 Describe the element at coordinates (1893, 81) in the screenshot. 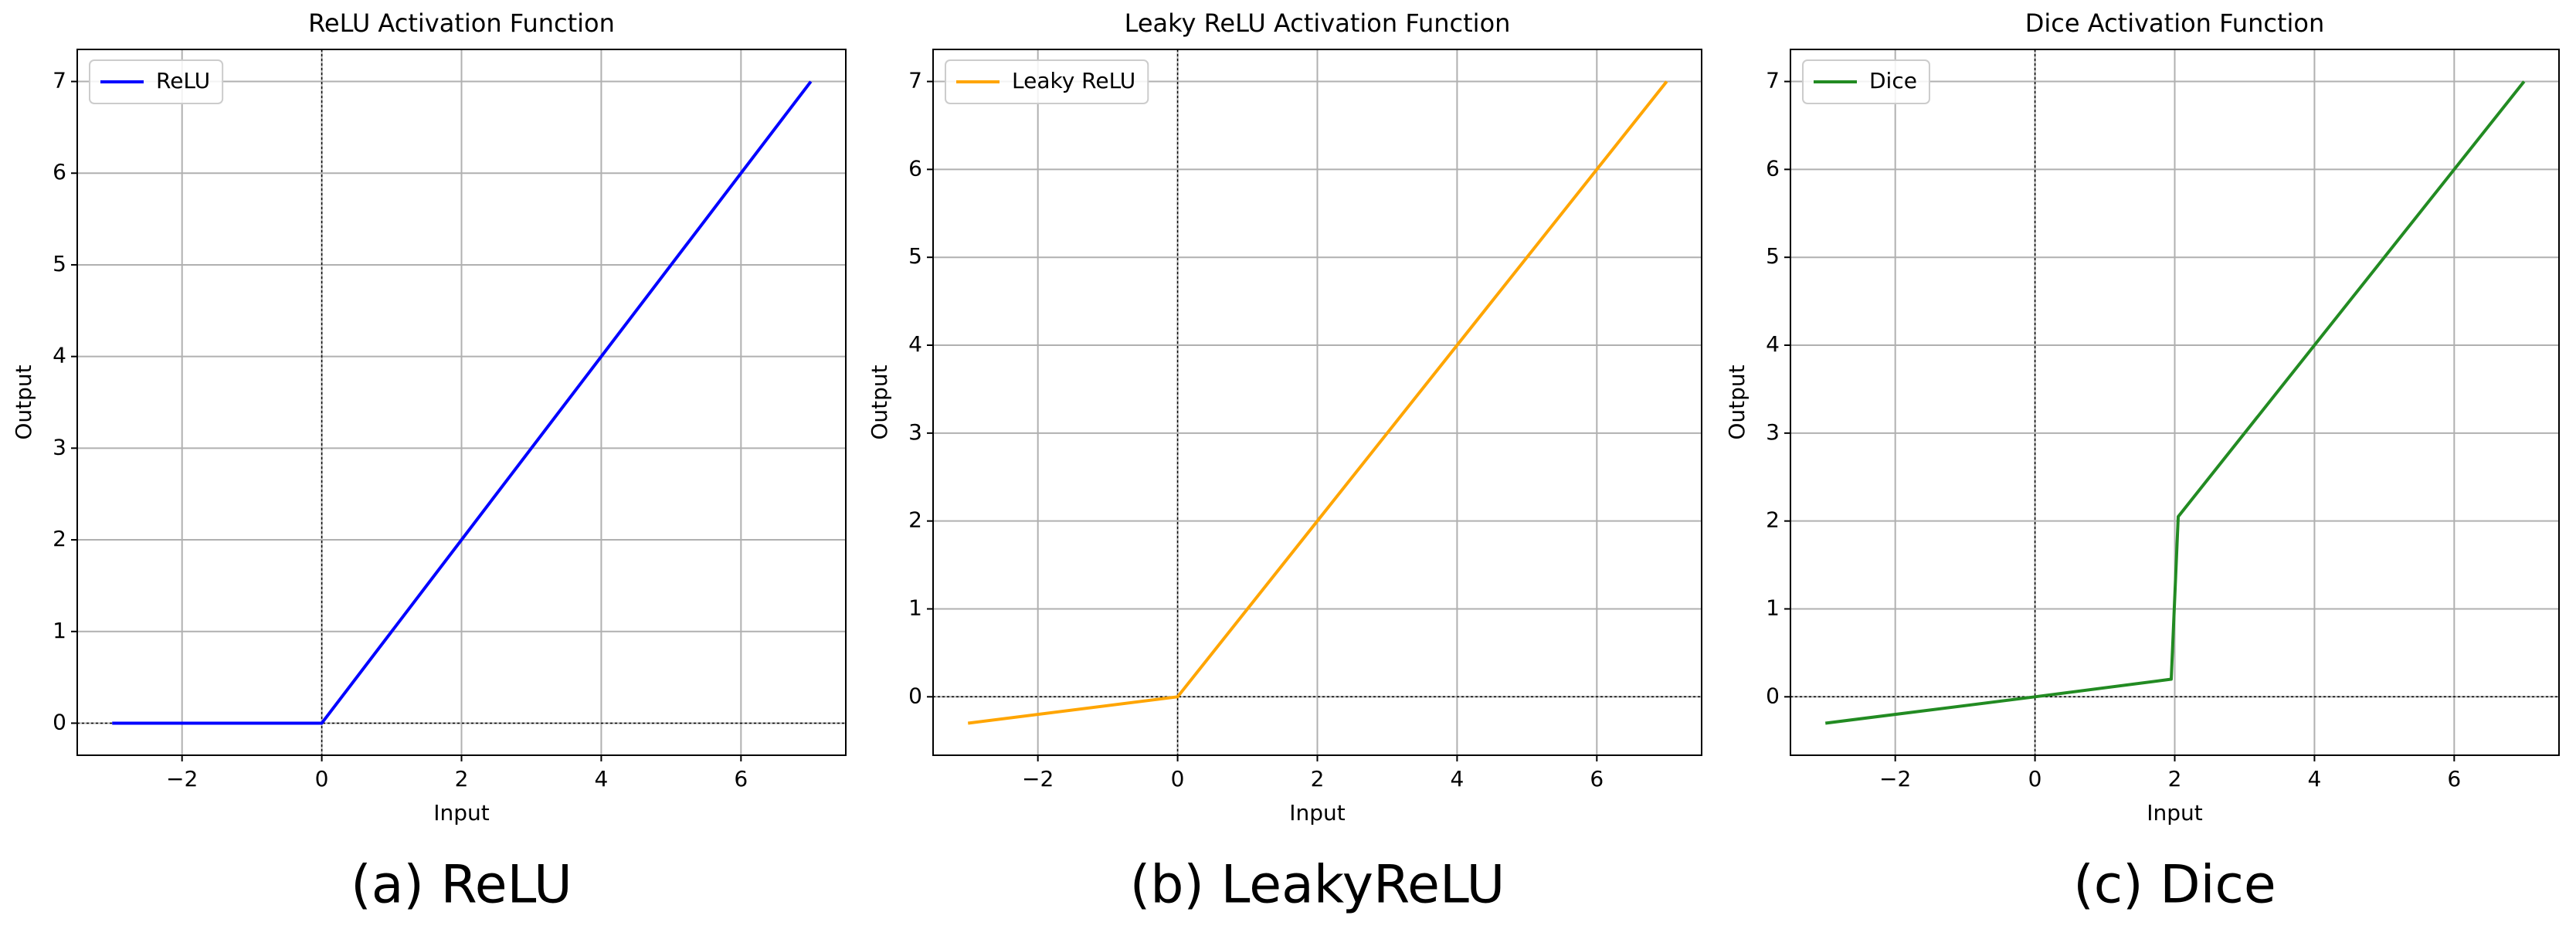

I see `legend-label: Dice` at that location.